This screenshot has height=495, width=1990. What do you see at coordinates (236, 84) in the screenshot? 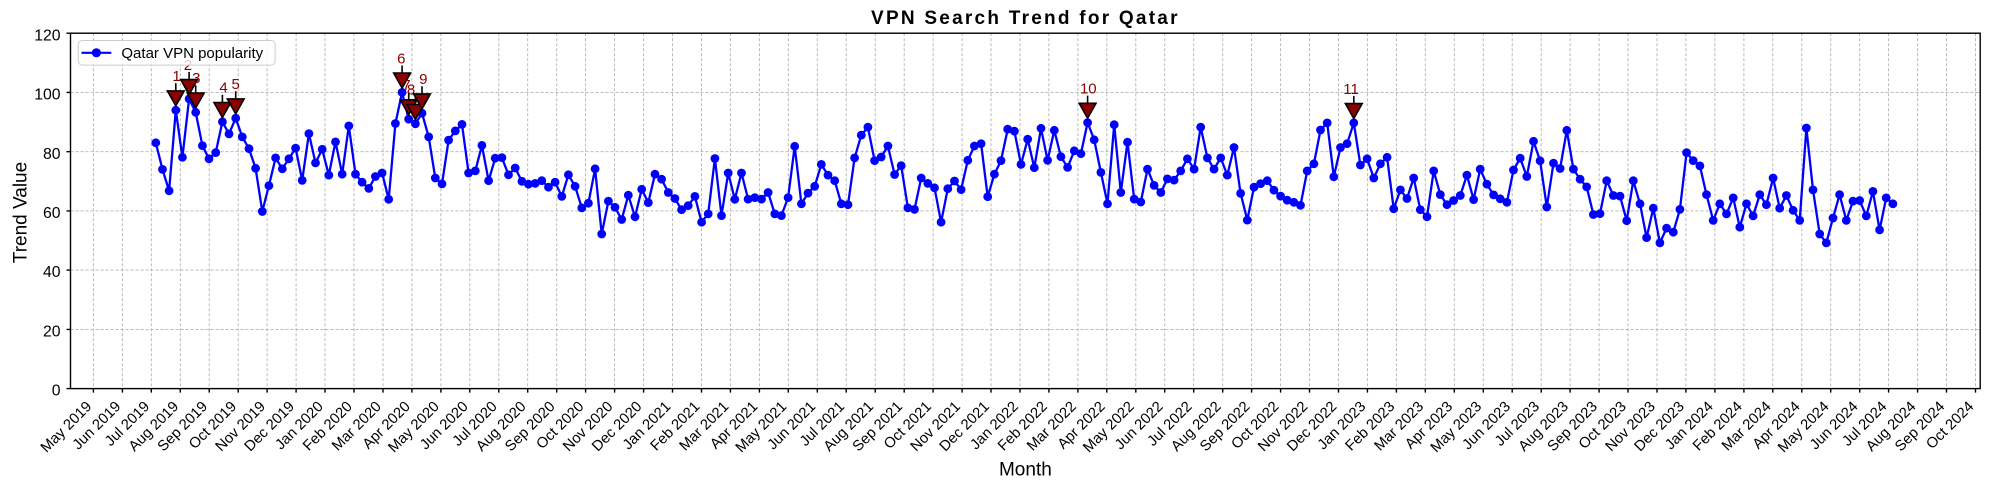
I see `svg-text: 5` at bounding box center [236, 84].